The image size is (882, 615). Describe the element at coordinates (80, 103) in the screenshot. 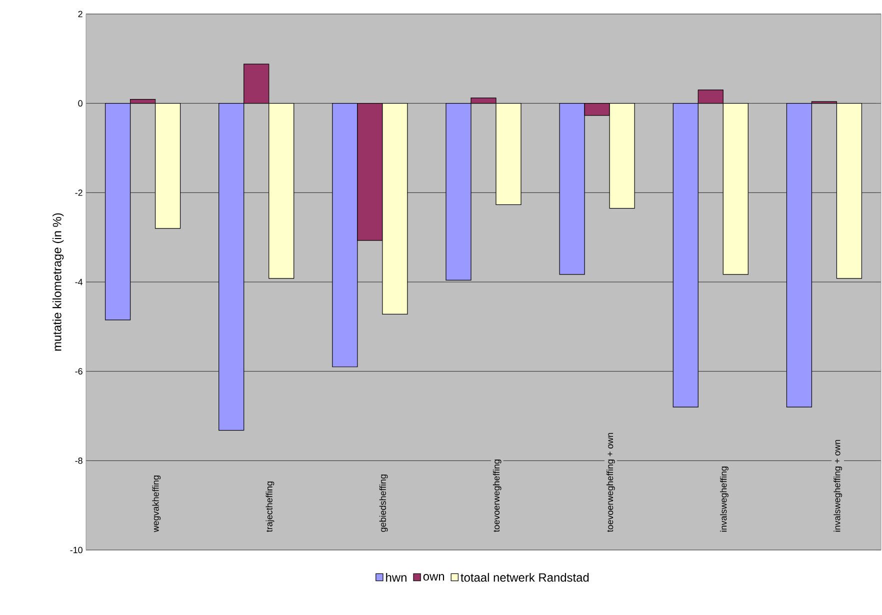

I see `y-tick-label: 0` at that location.